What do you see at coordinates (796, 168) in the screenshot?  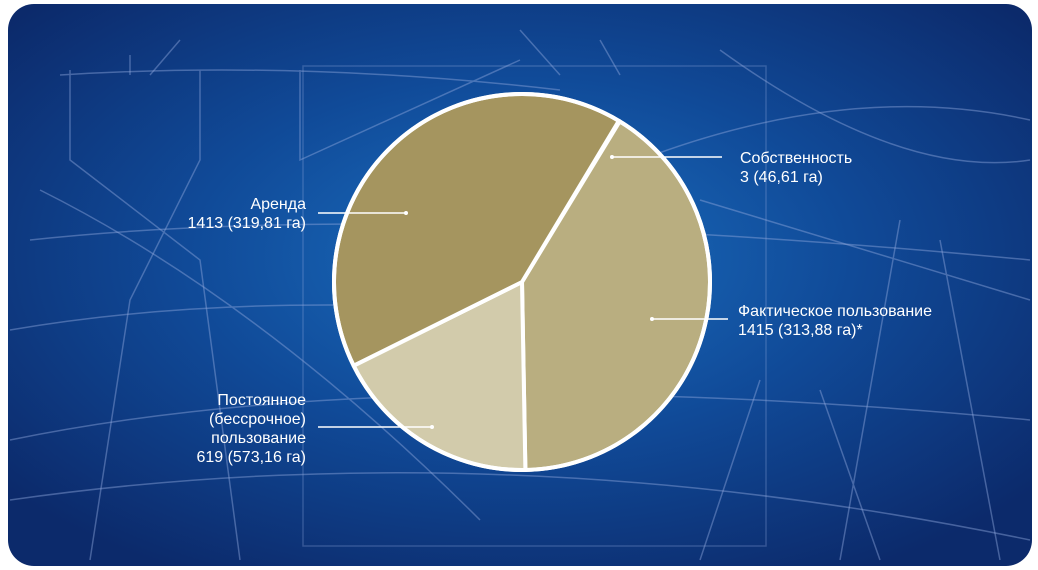 I see `slice-label: Собственность 3 (46,61 га)` at bounding box center [796, 168].